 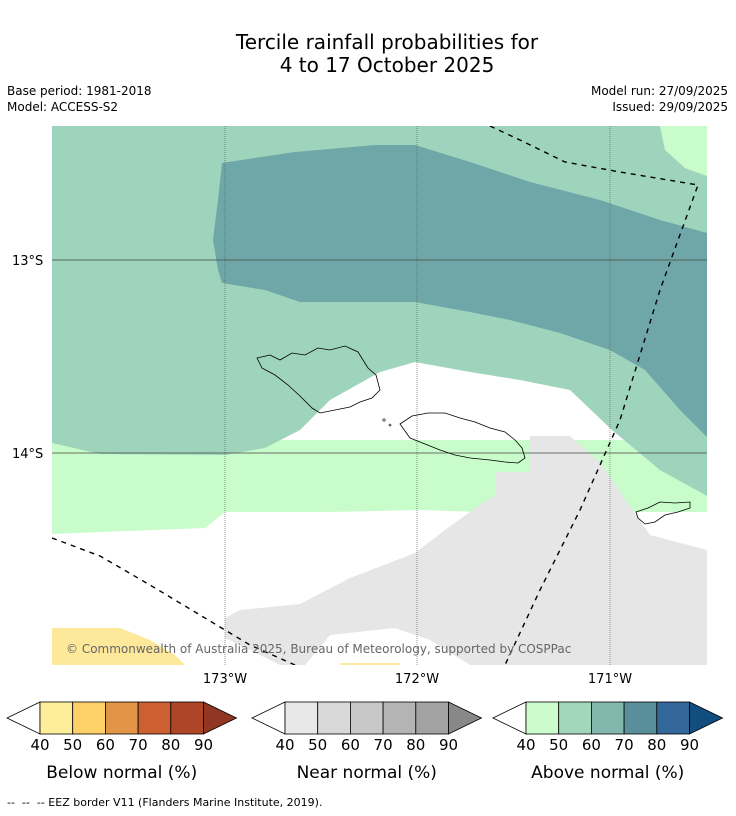 What do you see at coordinates (659, 99) in the screenshot?
I see `meta-right: Model run: 27/09/2025 Issued: 29/09/2025` at bounding box center [659, 99].